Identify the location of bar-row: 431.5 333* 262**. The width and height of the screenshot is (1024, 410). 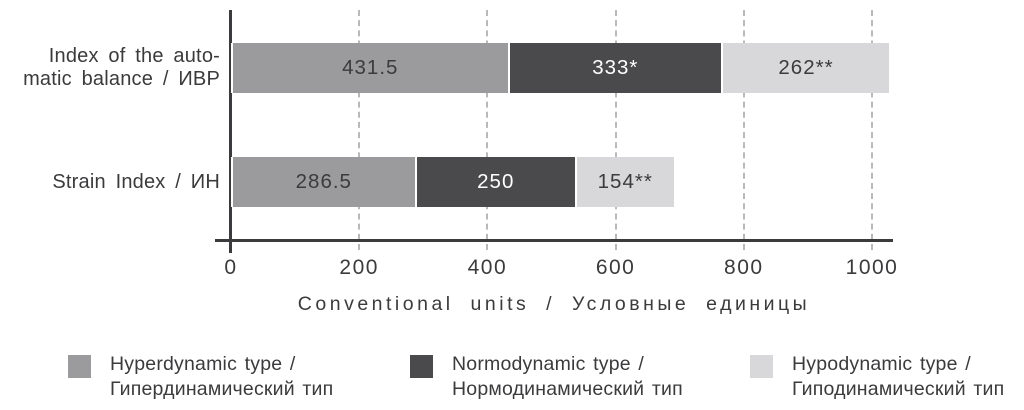
(560, 68).